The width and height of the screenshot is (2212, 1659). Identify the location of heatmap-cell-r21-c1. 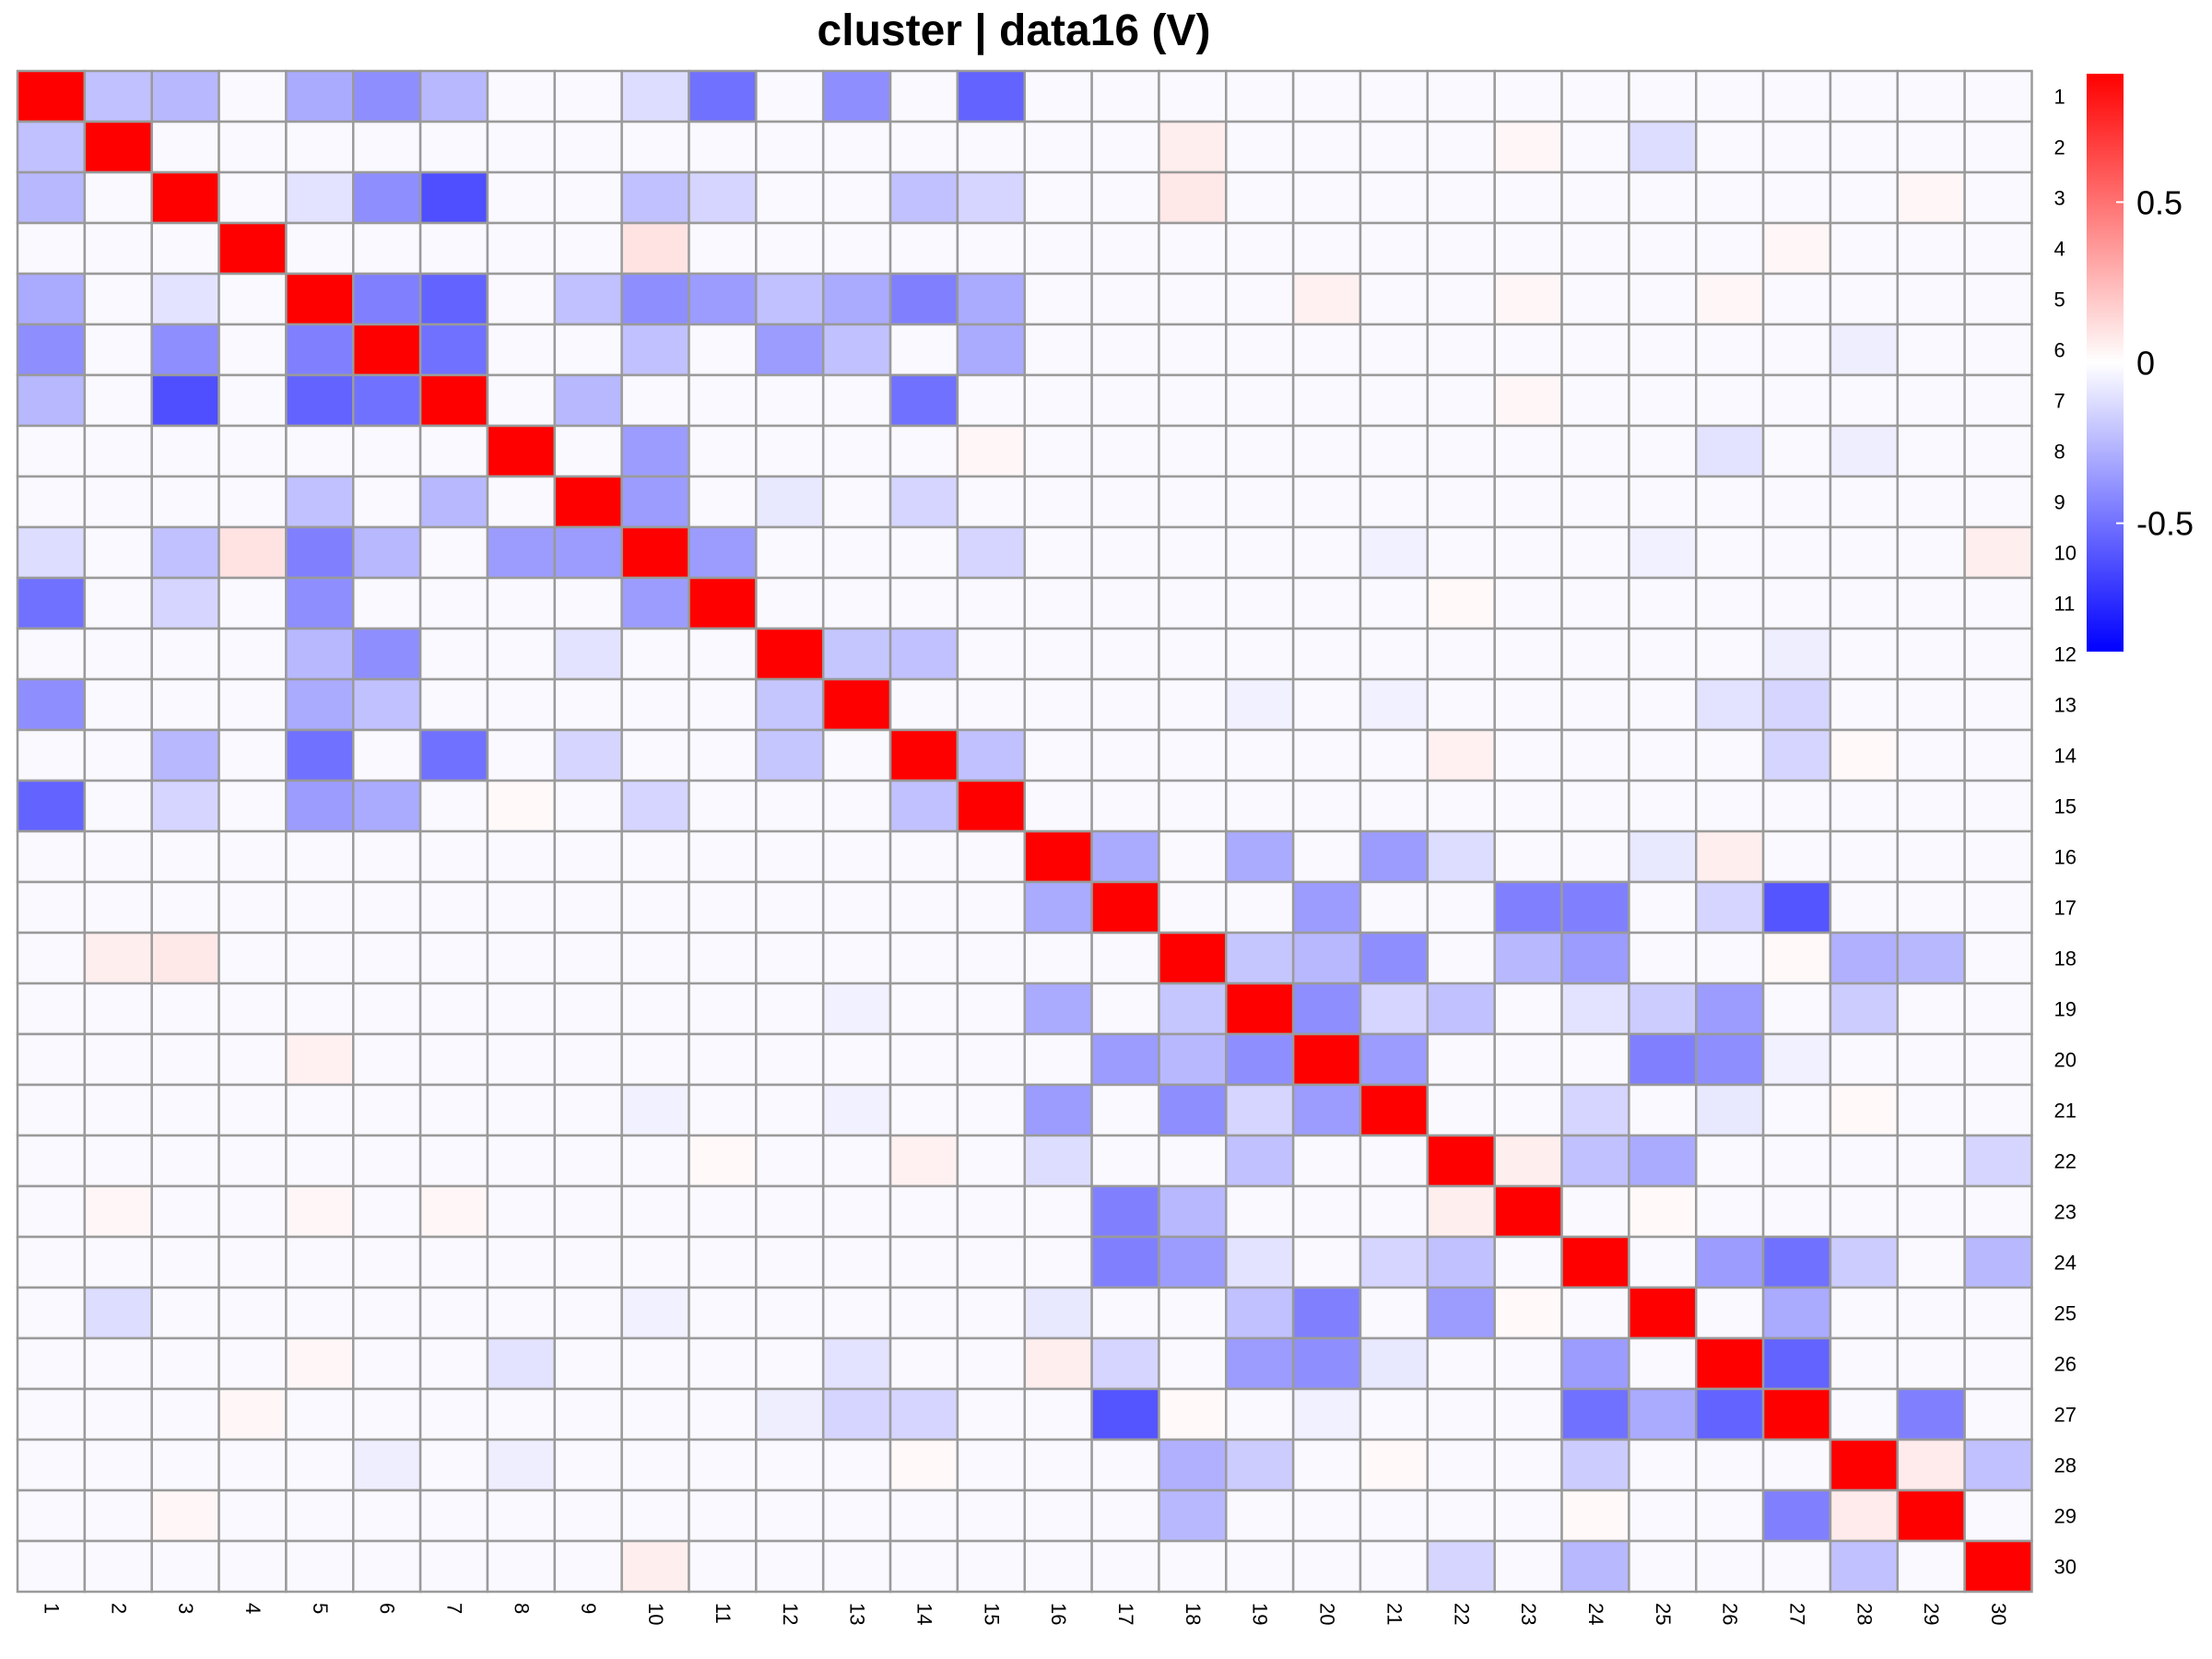
(51, 1110).